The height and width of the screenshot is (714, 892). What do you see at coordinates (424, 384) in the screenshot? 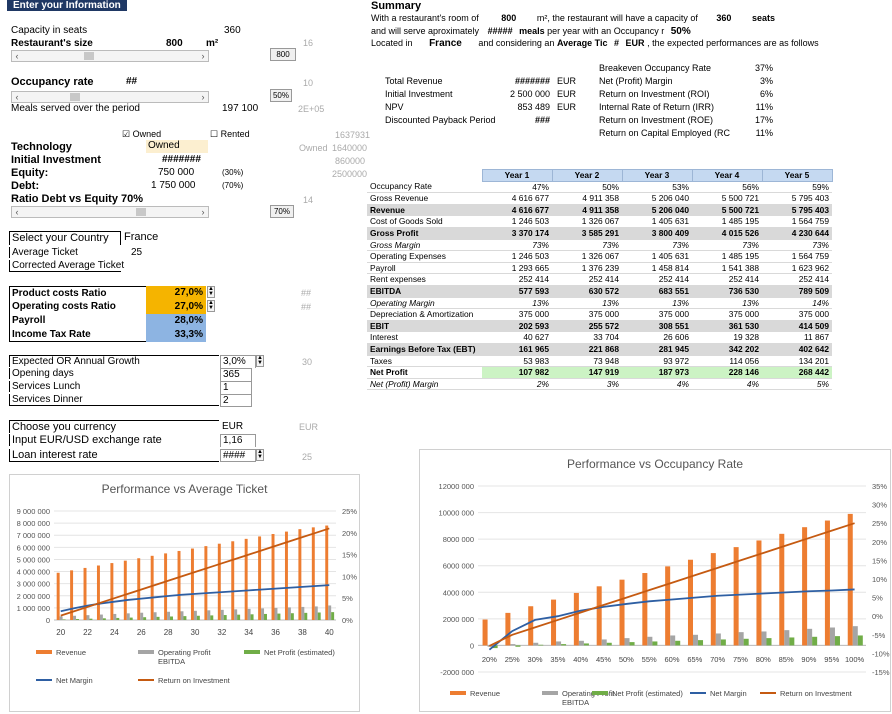
I see `row-label: Net (Profit) Margin` at bounding box center [424, 384].